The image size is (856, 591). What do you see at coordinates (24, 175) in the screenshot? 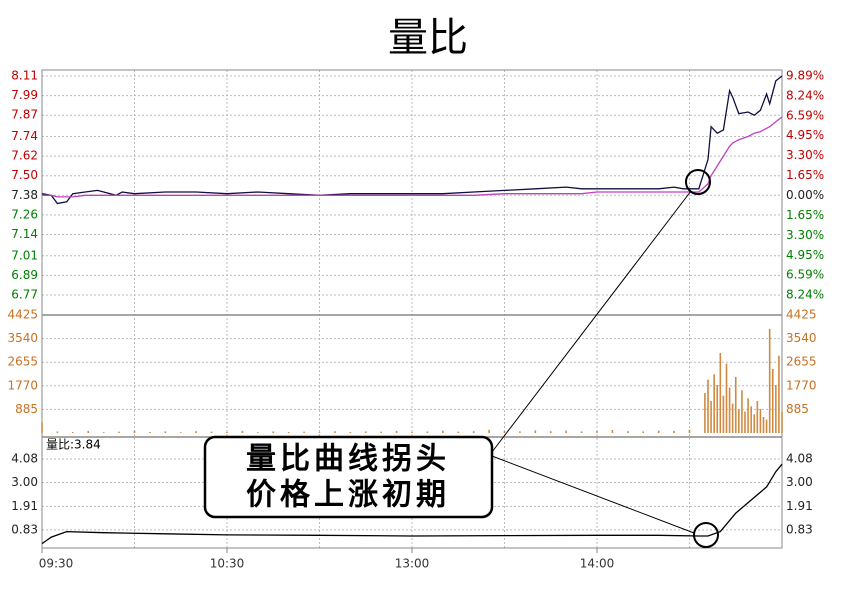
I see `y-tick-label: 7.50` at bounding box center [24, 175].